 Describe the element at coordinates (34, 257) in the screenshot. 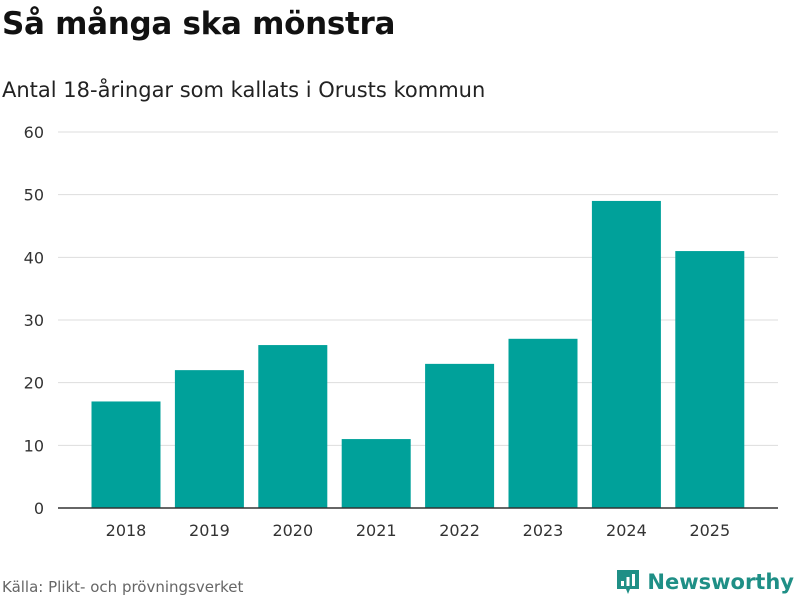

I see `y-tick-label: 40` at that location.